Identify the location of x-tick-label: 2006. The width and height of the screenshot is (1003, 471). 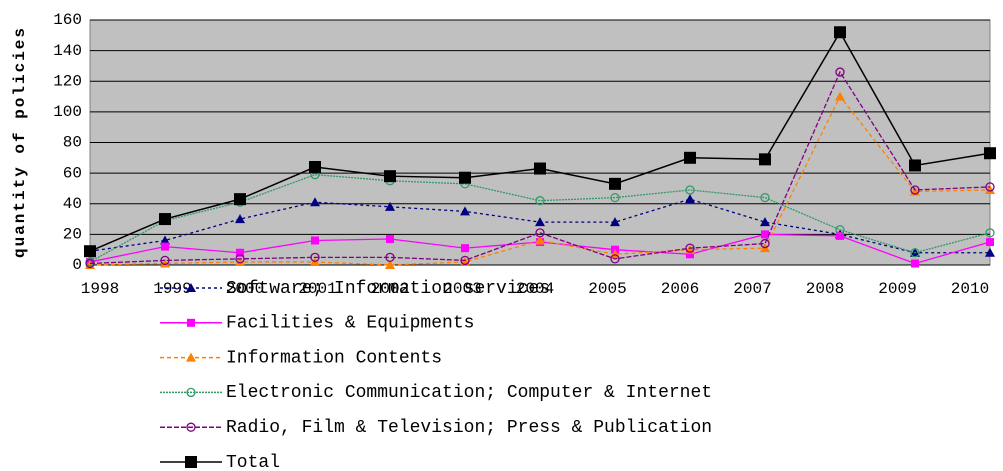
(680, 289).